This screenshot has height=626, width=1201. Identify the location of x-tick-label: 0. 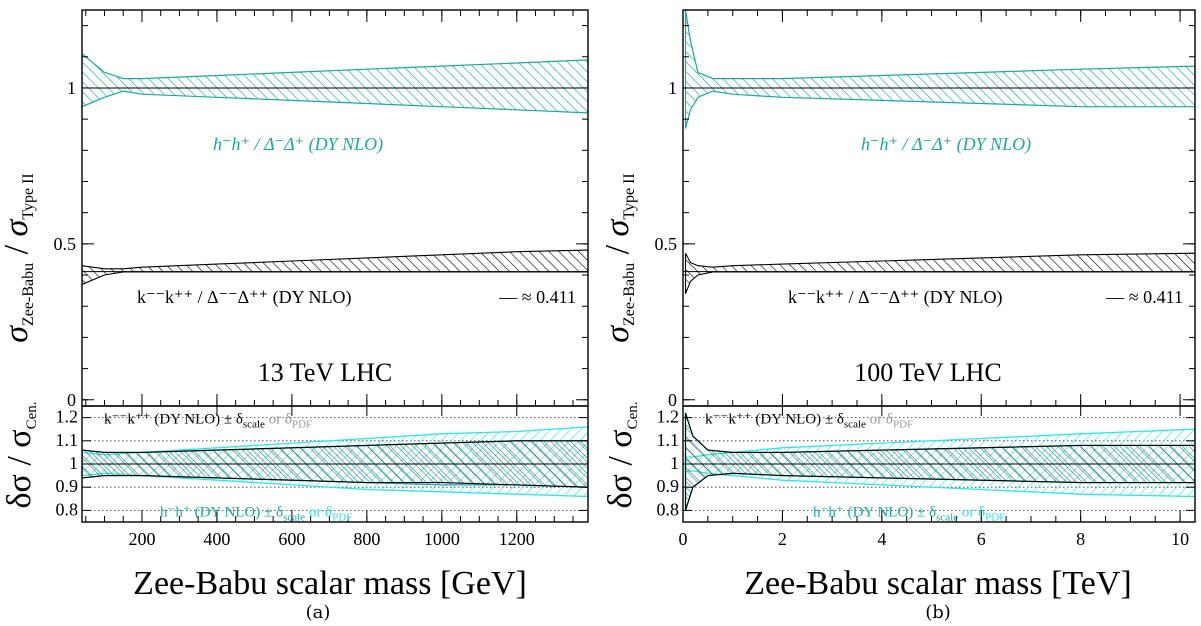
(683, 539).